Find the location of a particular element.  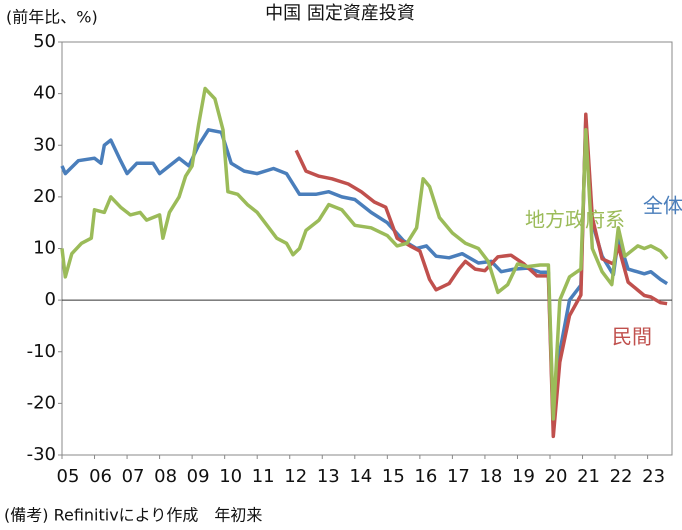

x-tick-label: 09 is located at coordinates (198, 476).